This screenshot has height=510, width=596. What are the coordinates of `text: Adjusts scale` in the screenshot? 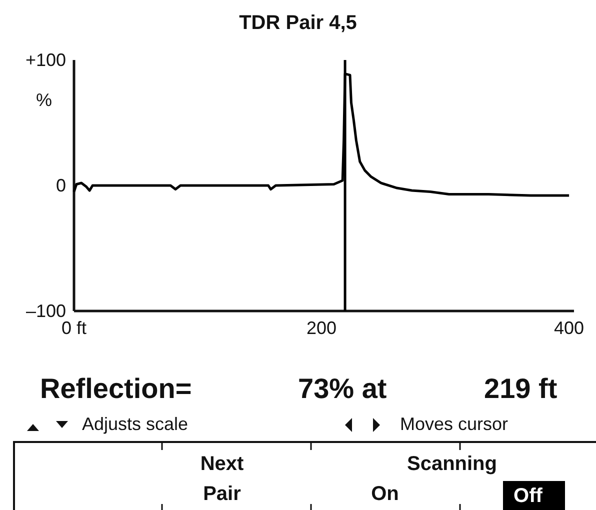 It's located at (135, 424).